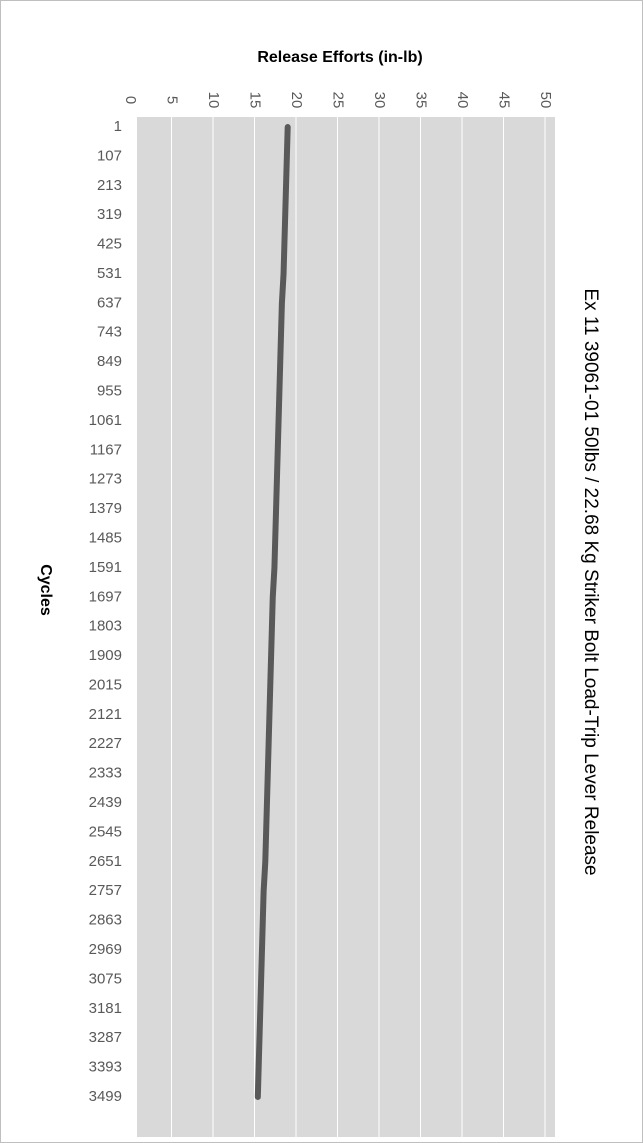 This screenshot has height=1143, width=643. Describe the element at coordinates (109, 361) in the screenshot. I see `x-tick-label: 849` at that location.